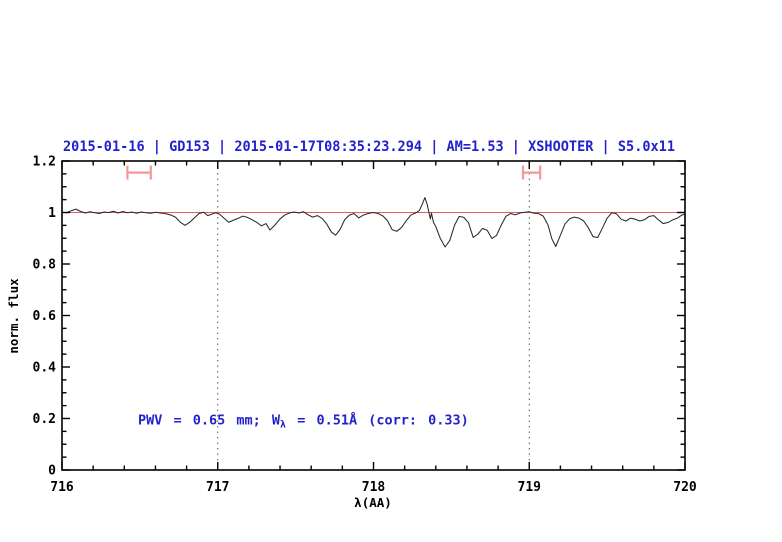 This screenshot has height=542, width=782. What do you see at coordinates (209, 421) in the screenshot?
I see `pwv-annotation-pre: PWV = 0.65 mm; W` at bounding box center [209, 421].